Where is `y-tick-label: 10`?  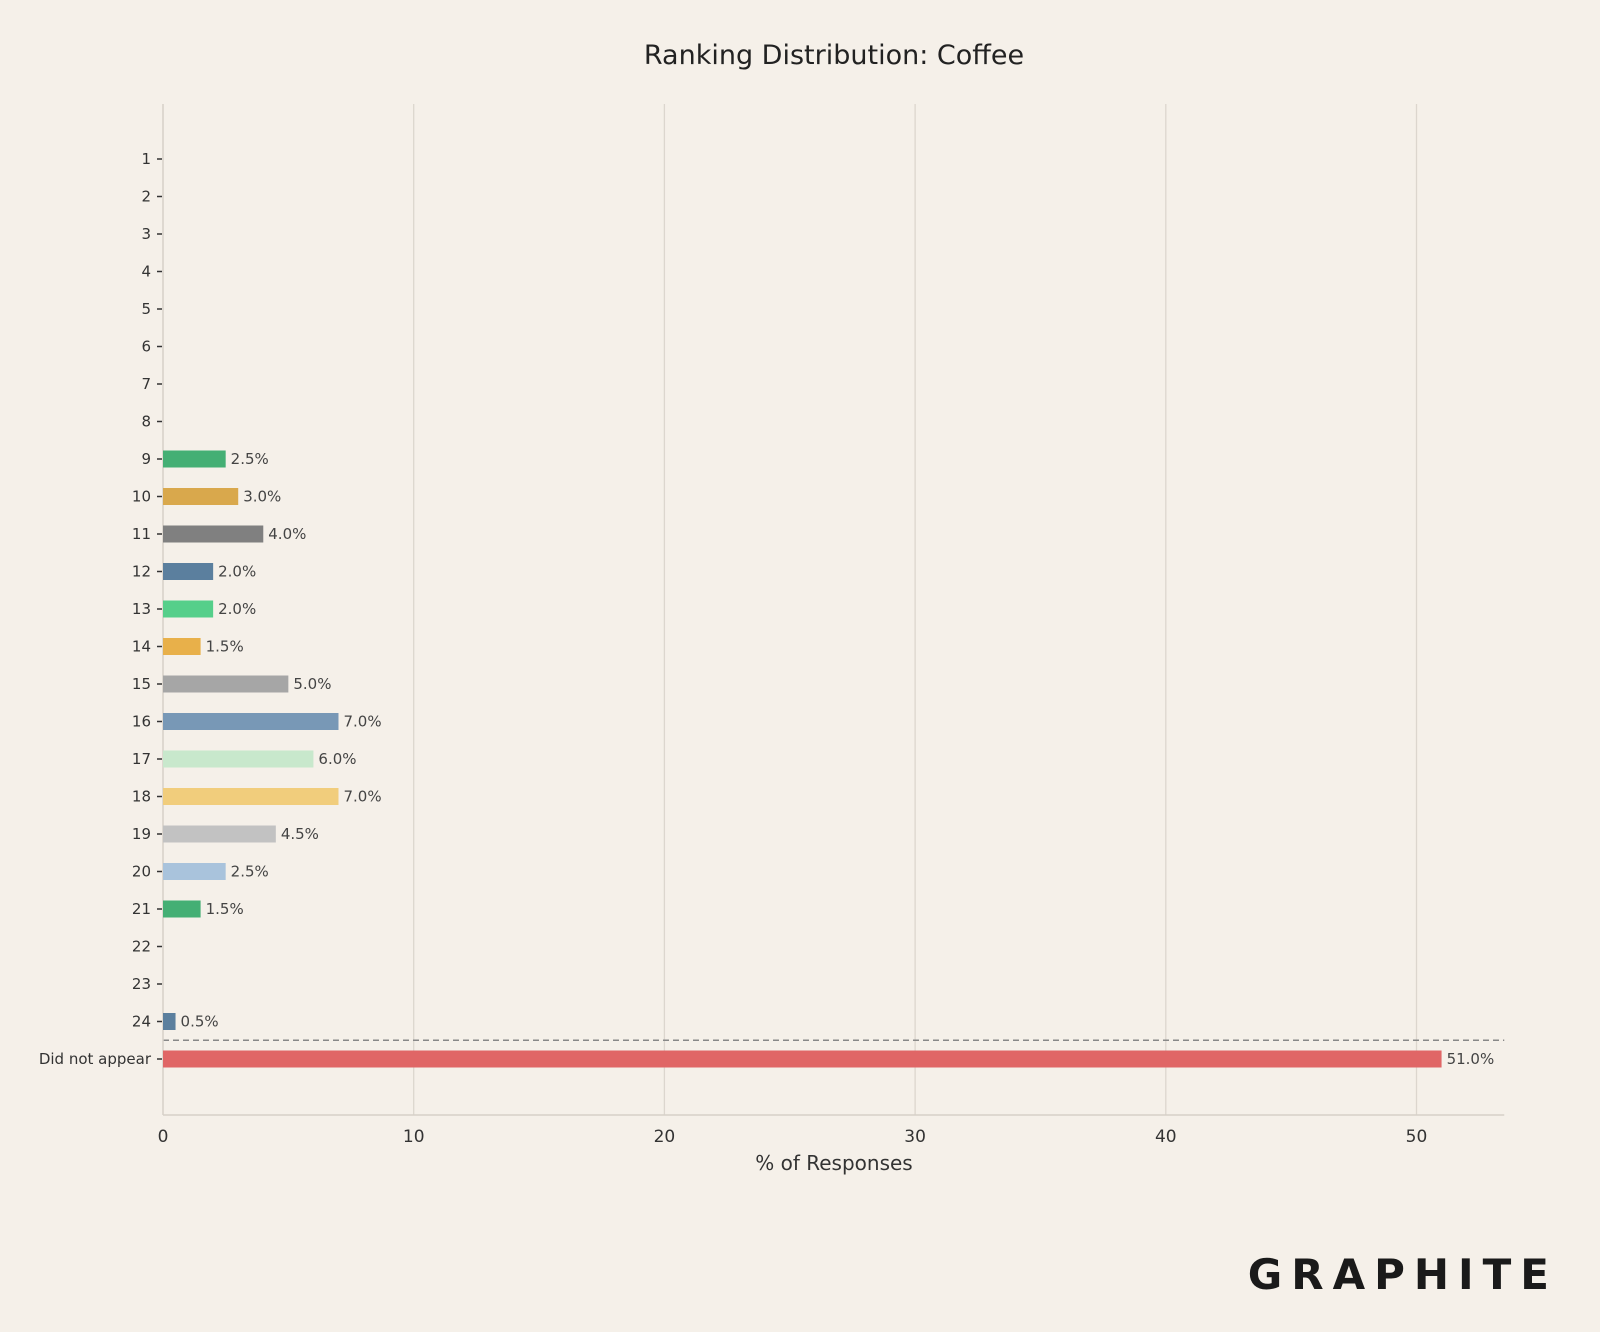 y-tick-label: 10 is located at coordinates (141, 497).